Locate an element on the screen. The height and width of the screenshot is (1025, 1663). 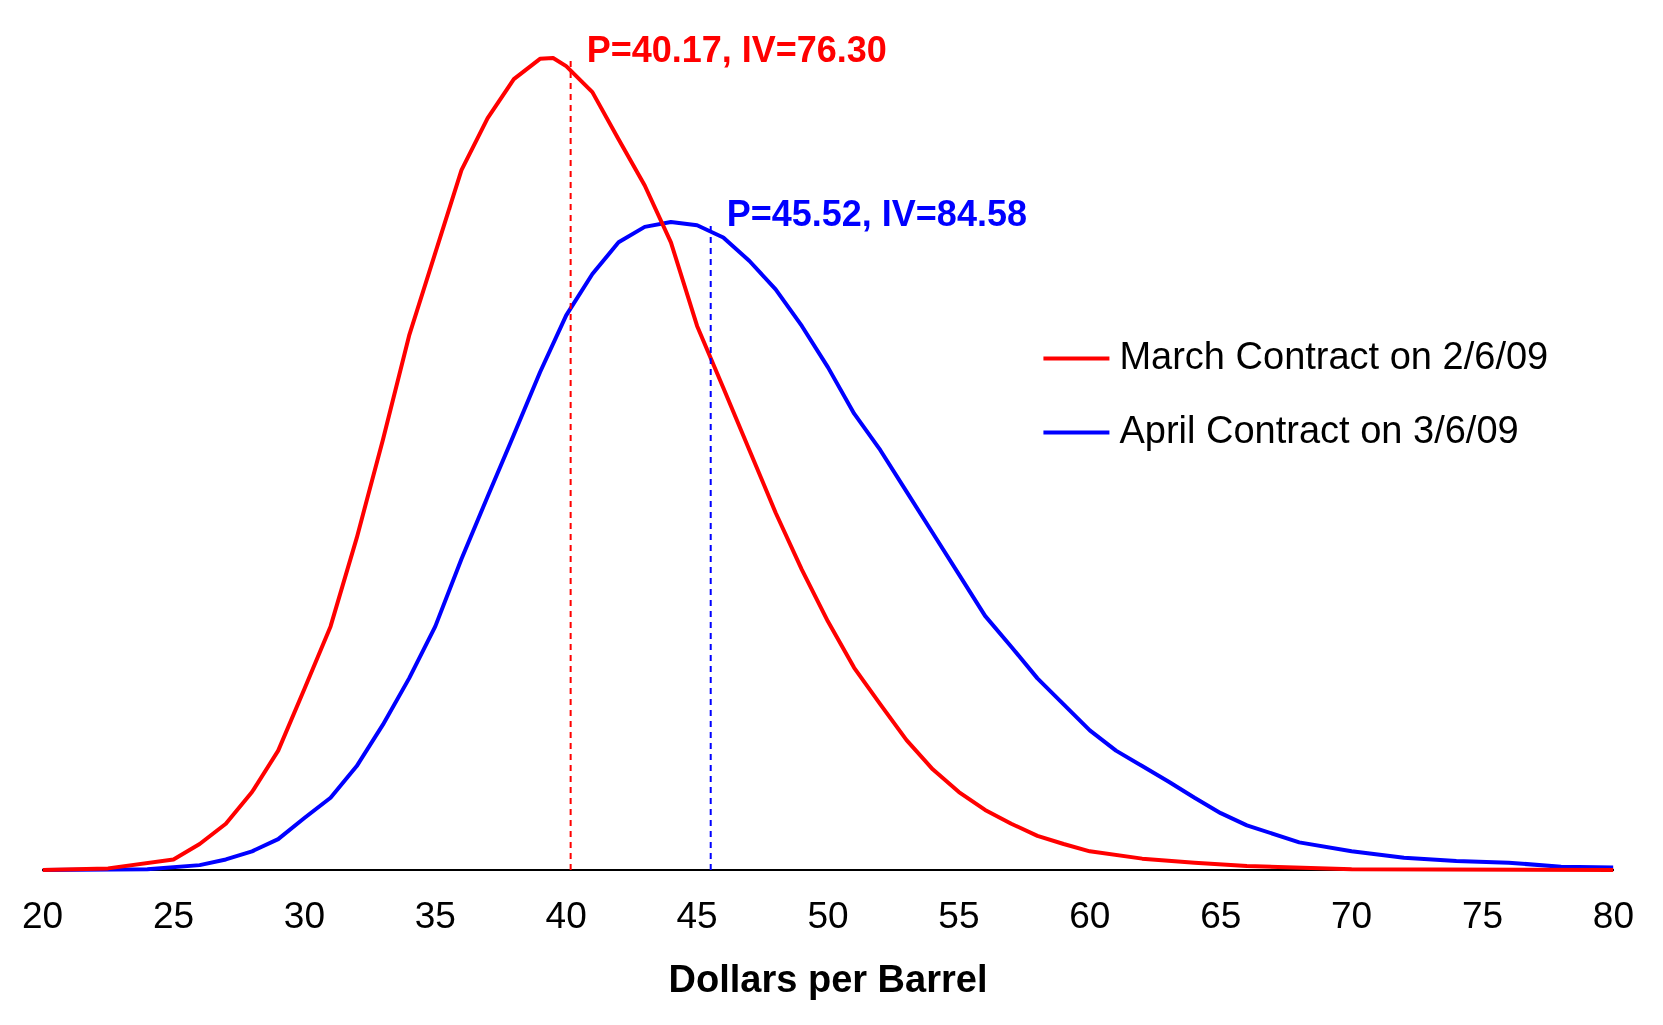
x-tick-label: 55 is located at coordinates (959, 916).